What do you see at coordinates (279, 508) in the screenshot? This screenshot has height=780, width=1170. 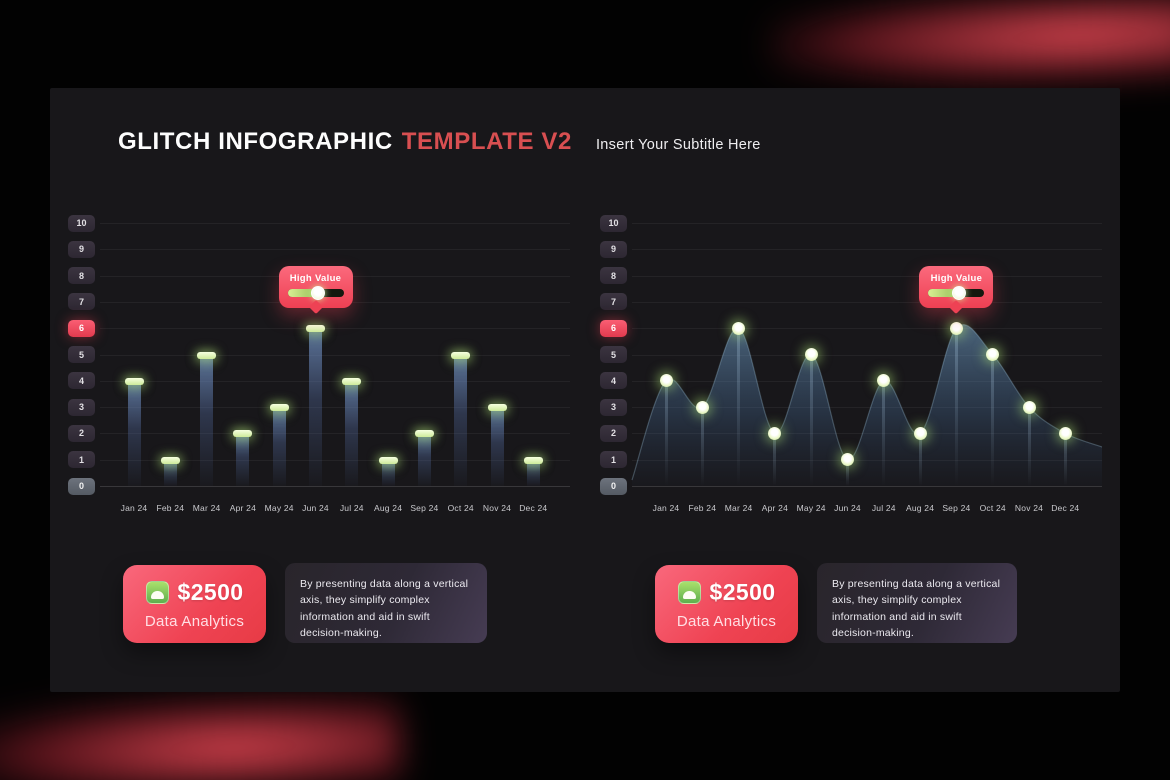 I see `x-axis-label: May 24` at bounding box center [279, 508].